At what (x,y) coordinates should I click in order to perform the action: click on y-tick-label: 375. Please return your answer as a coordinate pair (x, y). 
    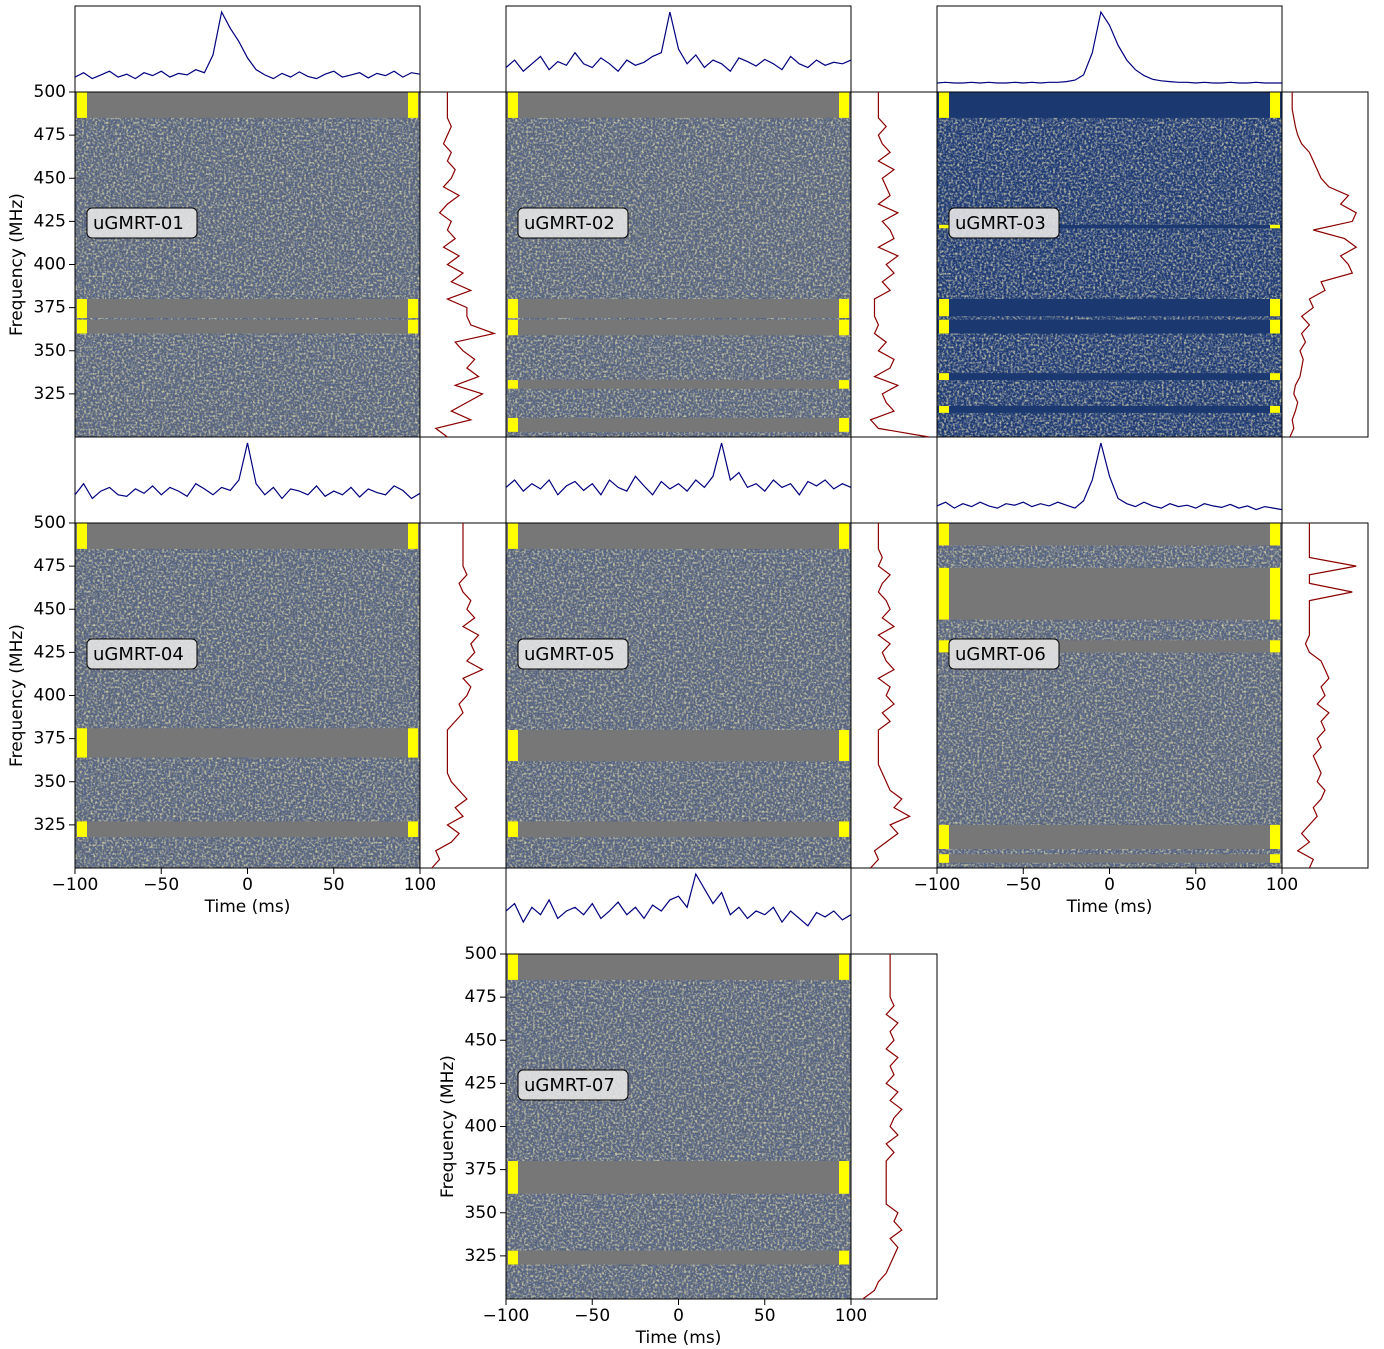
    Looking at the image, I should click on (481, 1170).